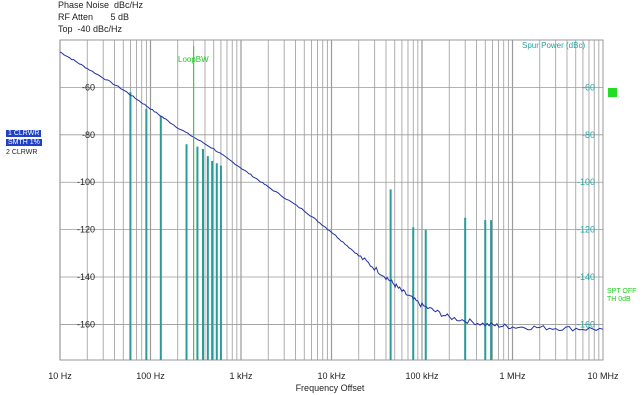 Image resolution: width=642 pixels, height=395 pixels. I want to click on y-tick-label-left: -80, so click(88, 135).